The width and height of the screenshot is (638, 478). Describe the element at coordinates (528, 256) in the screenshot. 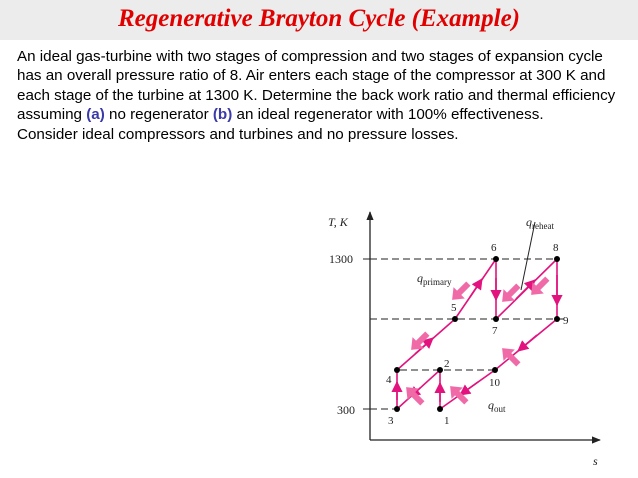

I see `q-reheat-leader` at that location.